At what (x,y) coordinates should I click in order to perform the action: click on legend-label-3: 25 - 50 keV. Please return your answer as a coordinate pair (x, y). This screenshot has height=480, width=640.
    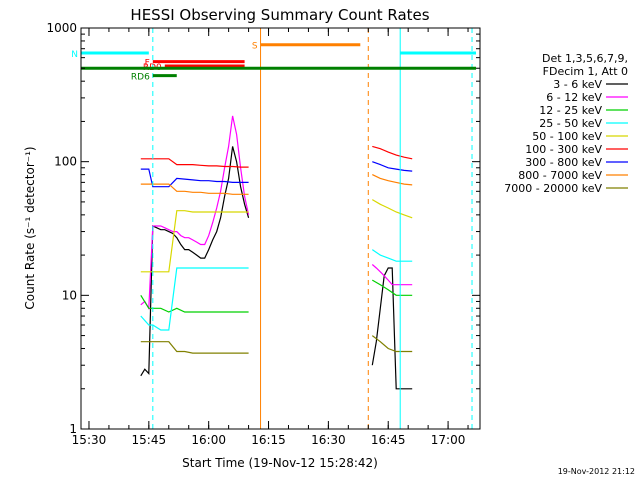
    Looking at the image, I should click on (570, 123).